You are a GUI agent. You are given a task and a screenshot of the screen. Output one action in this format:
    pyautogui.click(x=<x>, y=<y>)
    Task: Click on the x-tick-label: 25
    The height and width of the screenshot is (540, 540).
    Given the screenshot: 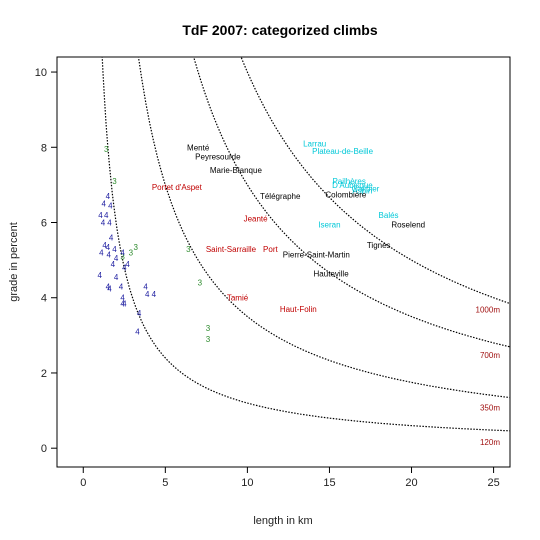 What is the action you would take?
    pyautogui.click(x=493, y=483)
    